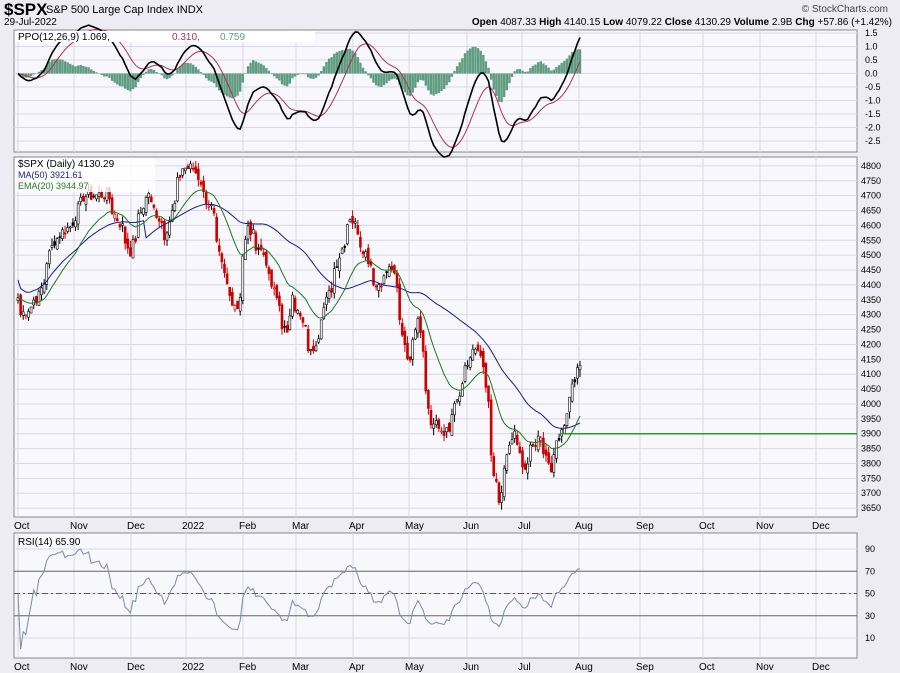 This screenshot has width=900, height=673. What do you see at coordinates (871, 493) in the screenshot?
I see `y-tick-label: 3700` at bounding box center [871, 493].